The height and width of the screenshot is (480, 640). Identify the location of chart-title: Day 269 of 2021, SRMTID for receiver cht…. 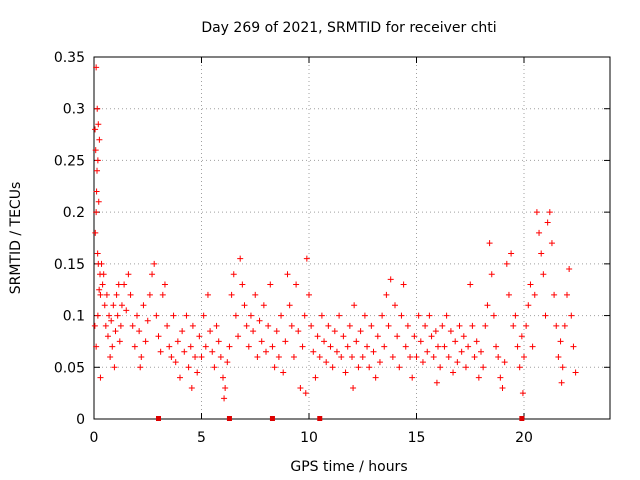
(348, 28).